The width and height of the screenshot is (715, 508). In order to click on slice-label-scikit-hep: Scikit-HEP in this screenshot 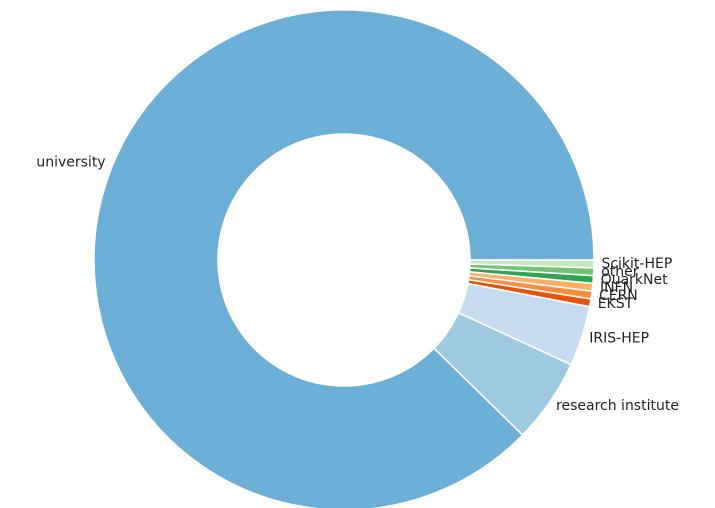, I will do `click(636, 264)`.